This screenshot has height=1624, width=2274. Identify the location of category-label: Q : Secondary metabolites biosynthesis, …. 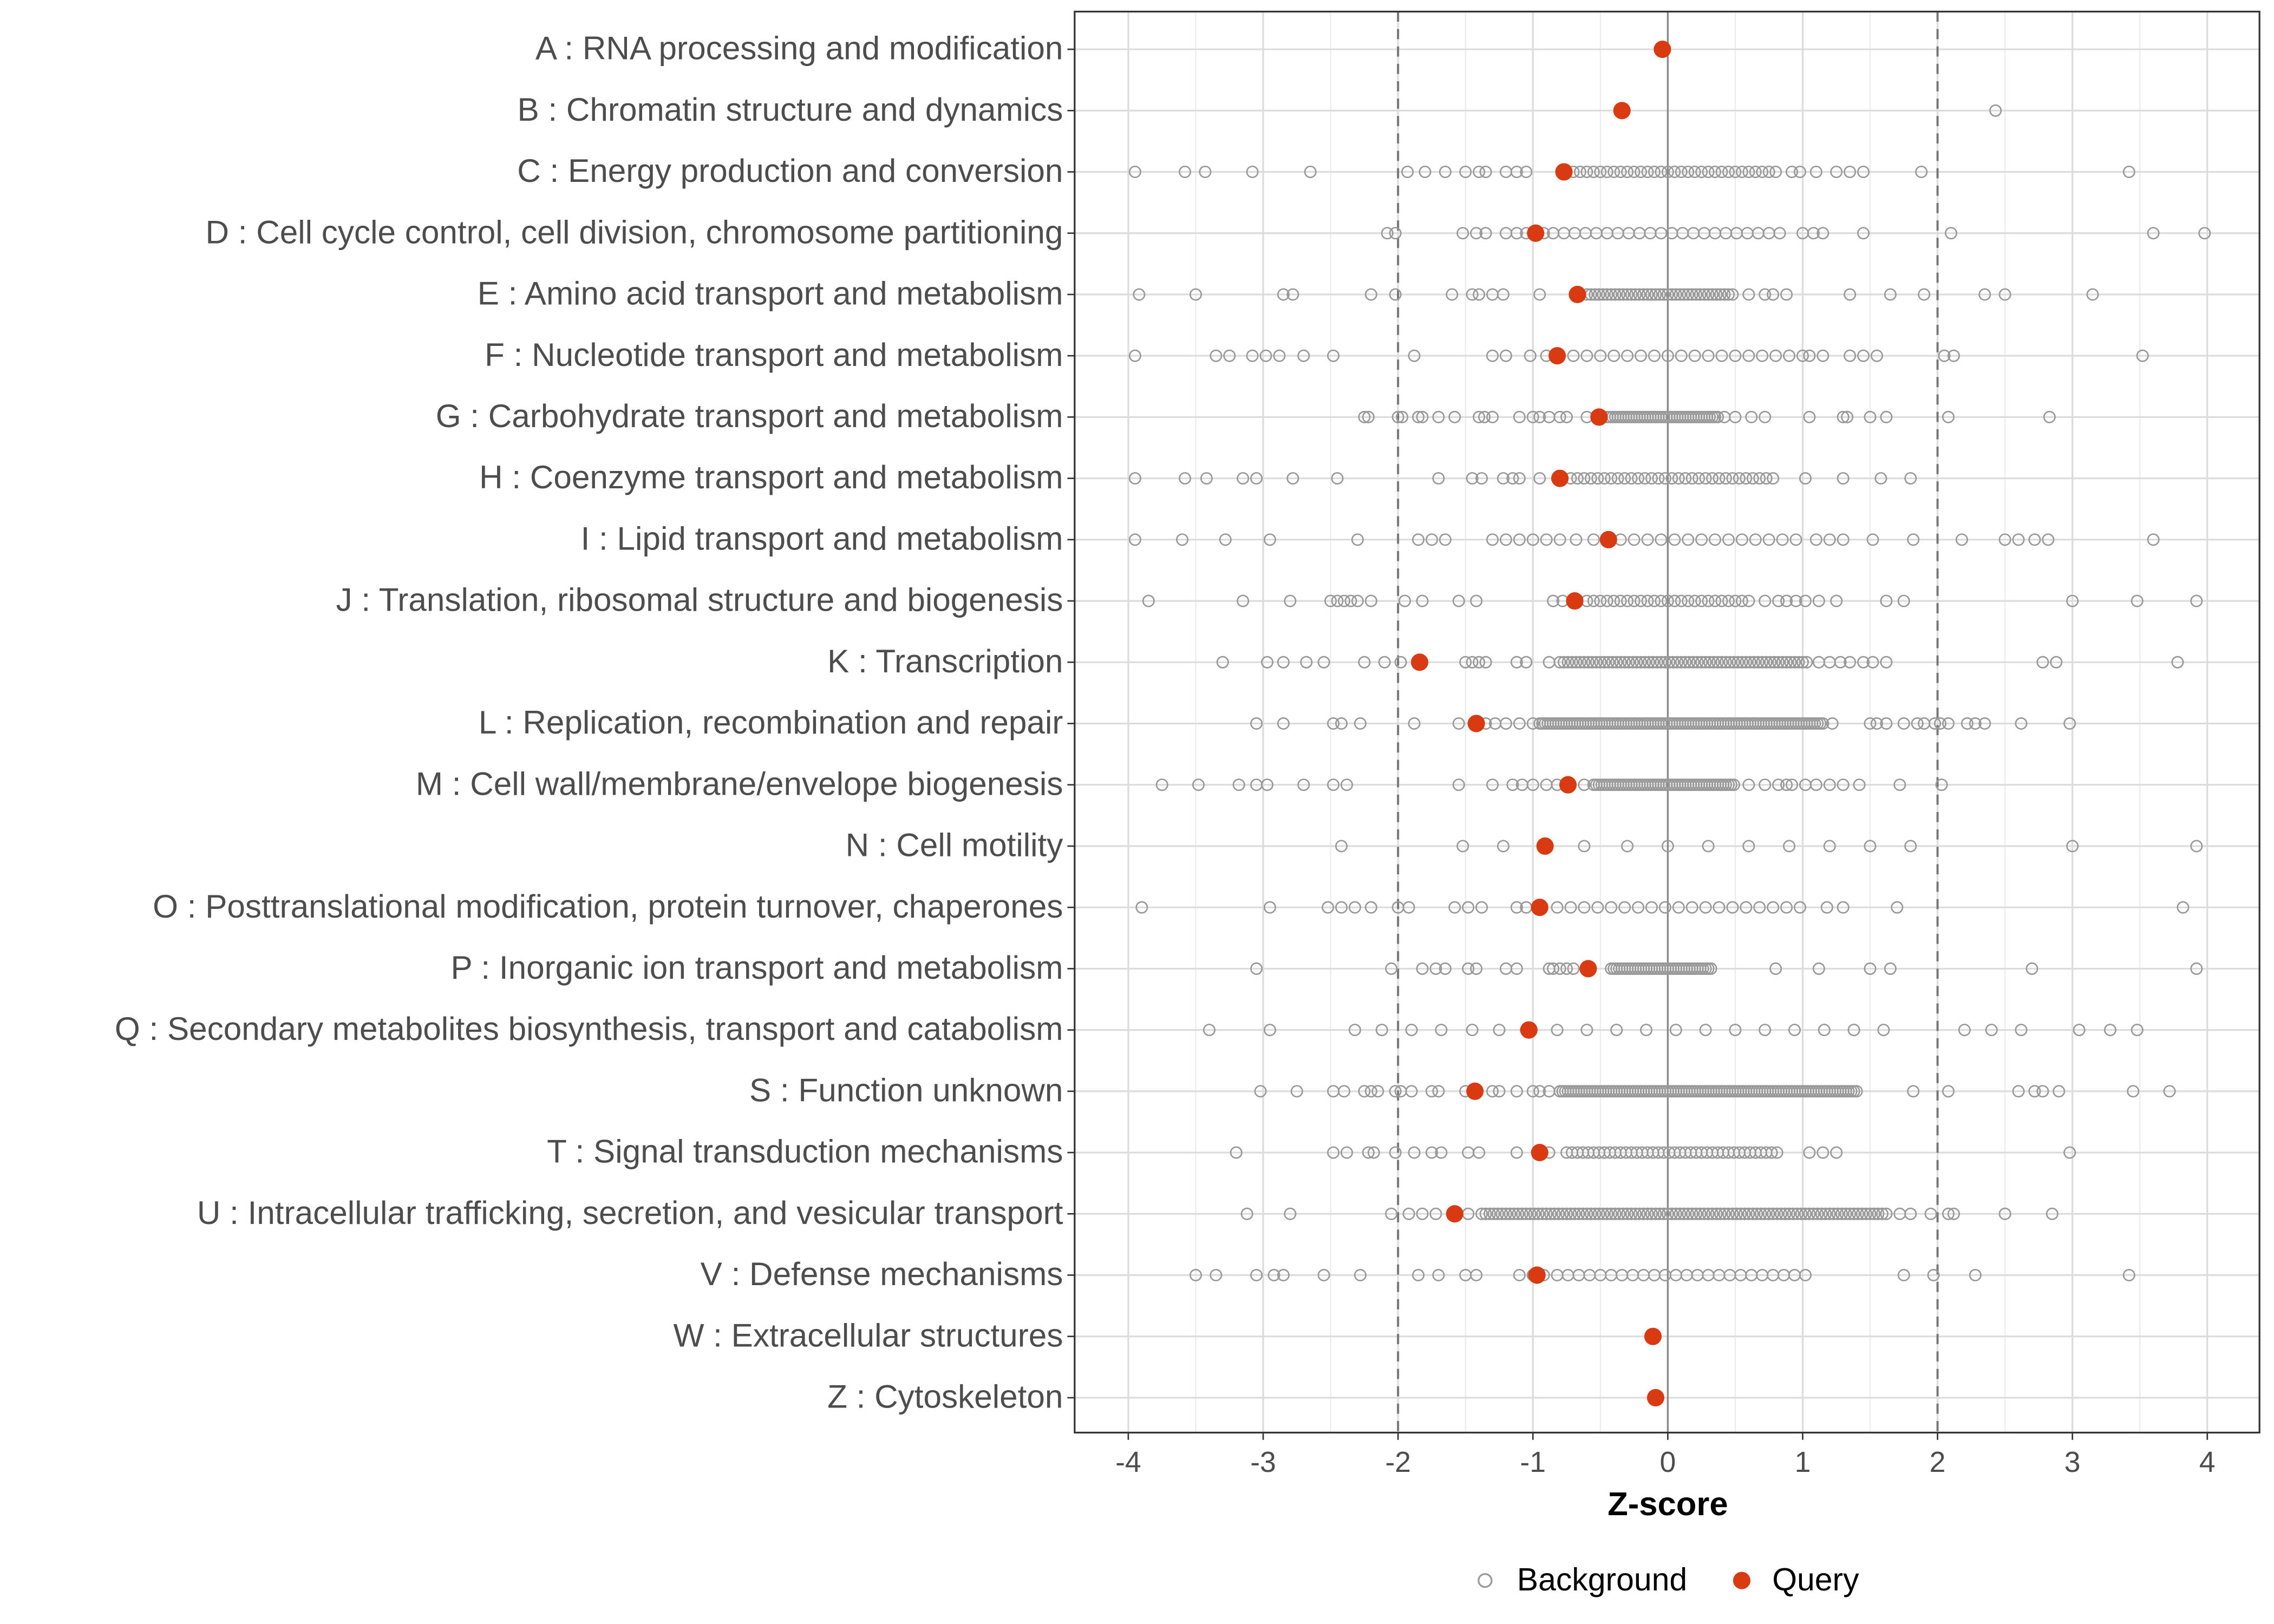
(589, 1028).